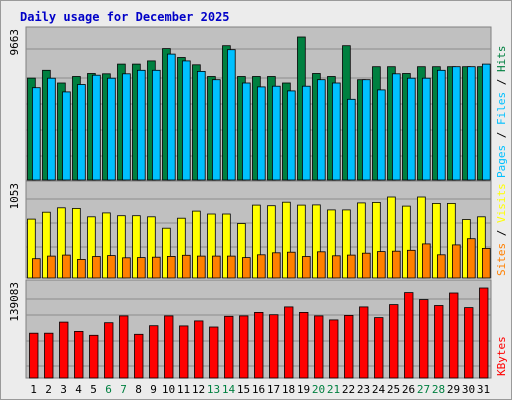 This screenshot has height=400, width=512. What do you see at coordinates (14, 42) in the screenshot?
I see `ymax-label-hits-files: 9663` at bounding box center [14, 42].